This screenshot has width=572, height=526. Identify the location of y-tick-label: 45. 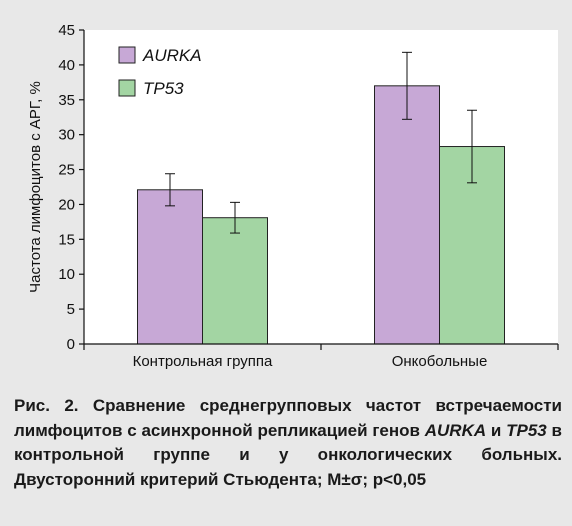
(66, 30).